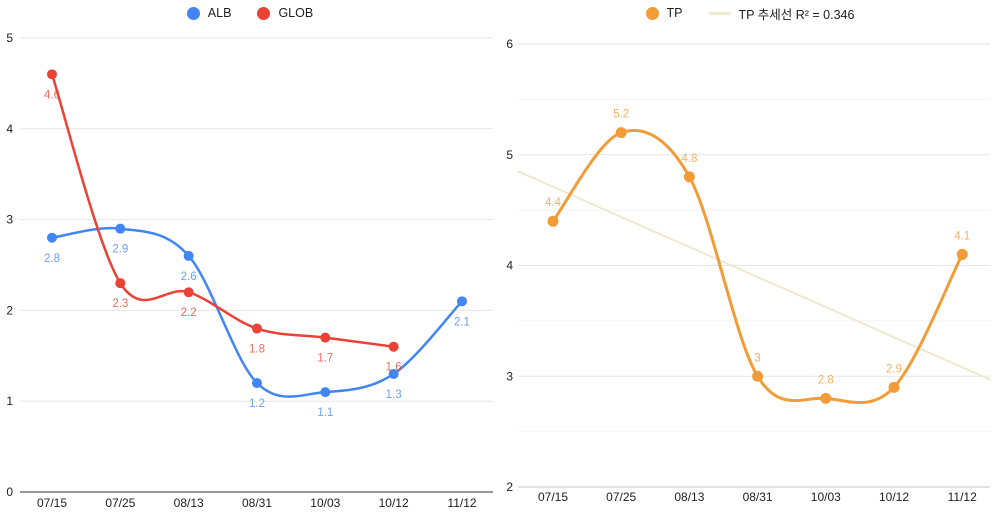 The width and height of the screenshot is (1000, 521). I want to click on data-label-glob: 1.6, so click(394, 368).